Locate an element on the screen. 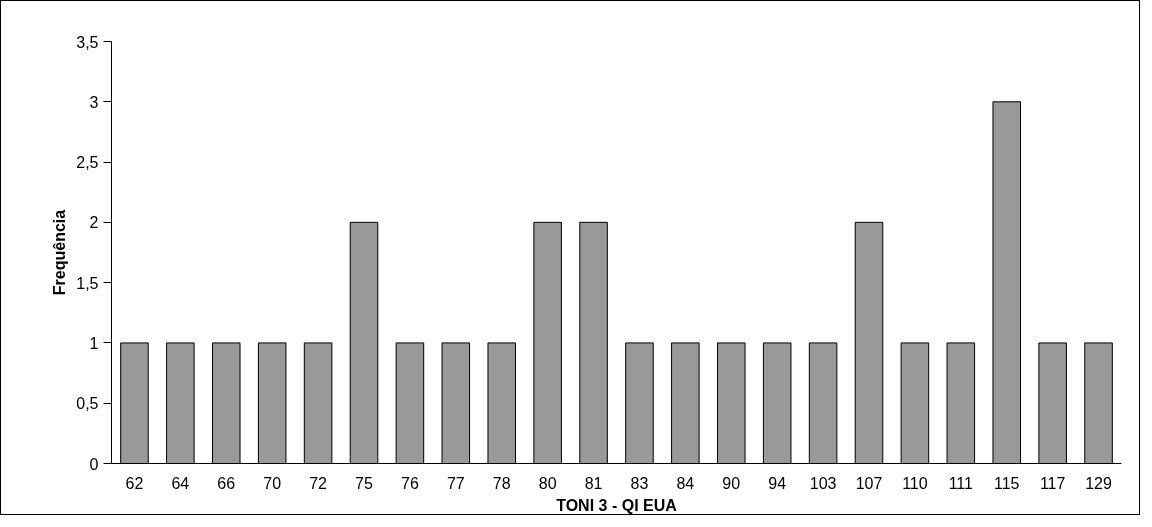 The image size is (1152, 527). x-tick-label: 94 is located at coordinates (777, 483).